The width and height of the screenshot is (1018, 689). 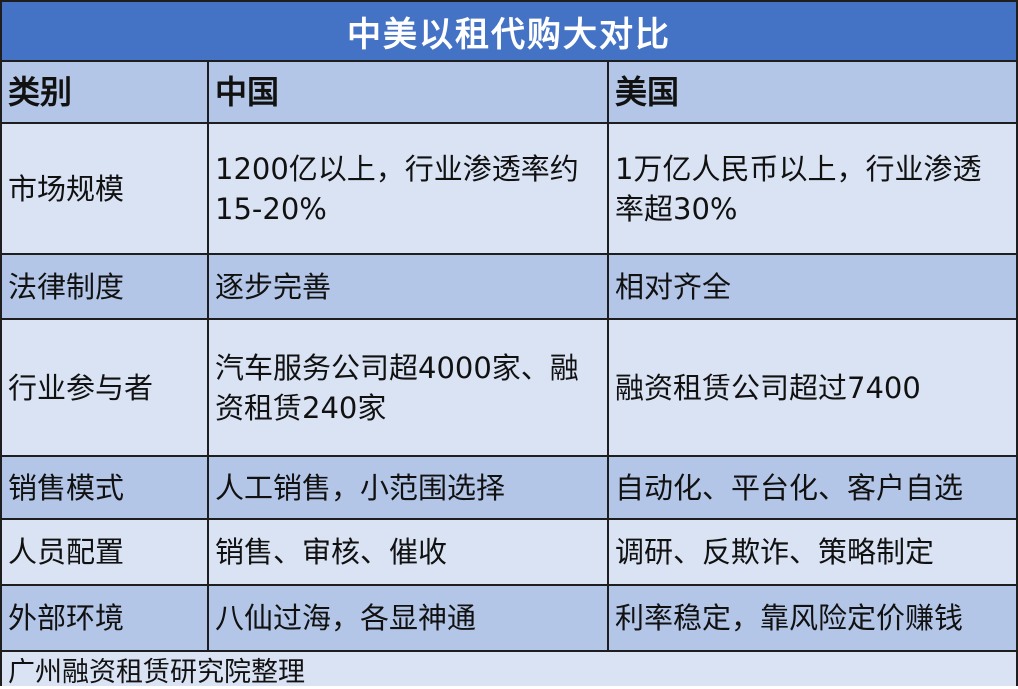 I want to click on cell-usa: 融资租赁公司超过7400, so click(x=811, y=387).